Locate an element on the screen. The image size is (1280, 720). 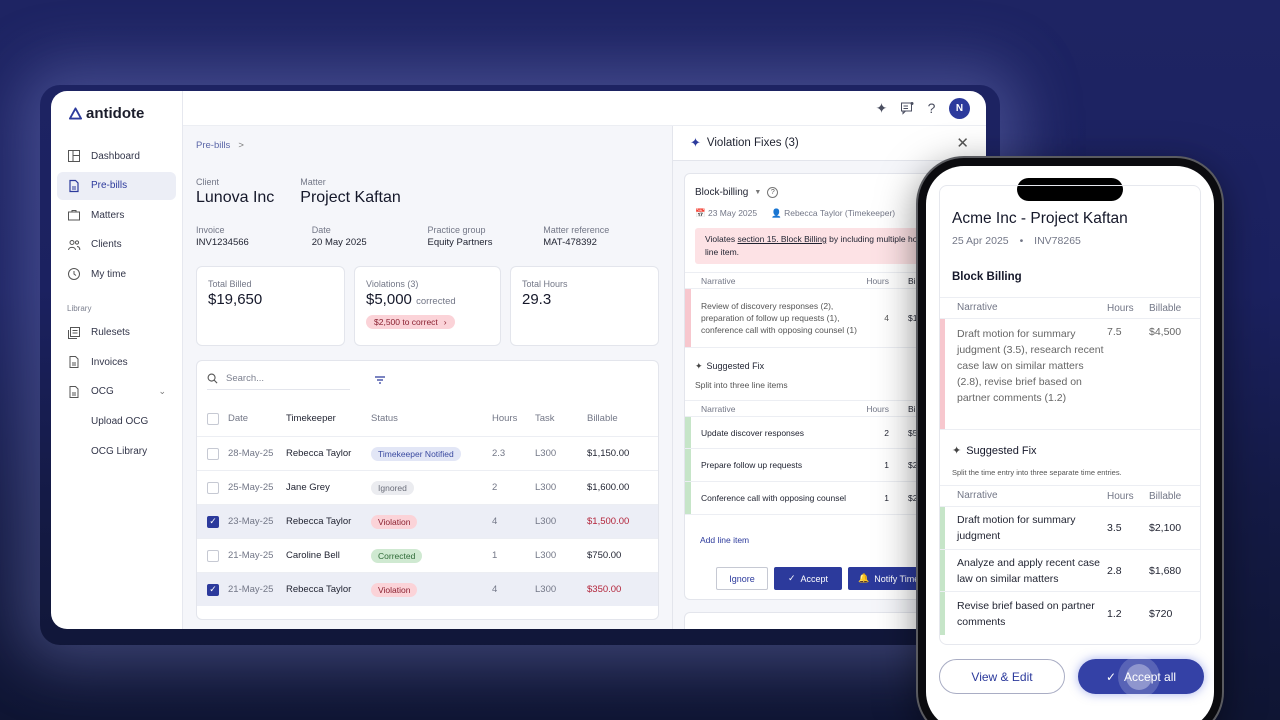
sidebar-item-label: Clients is located at coordinates (106, 244).